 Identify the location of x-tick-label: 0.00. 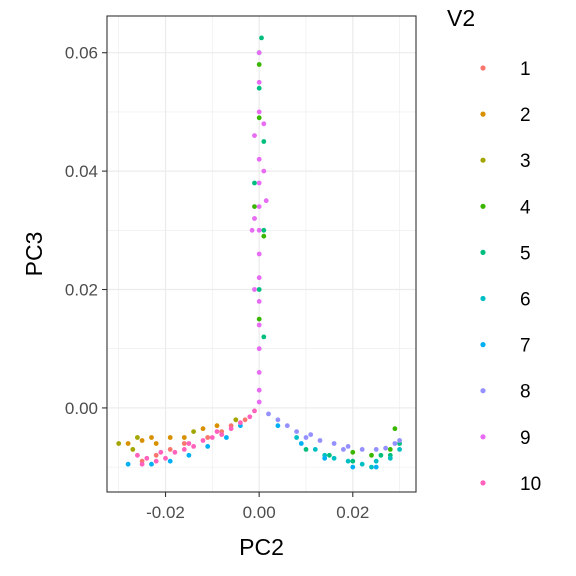
(259, 512).